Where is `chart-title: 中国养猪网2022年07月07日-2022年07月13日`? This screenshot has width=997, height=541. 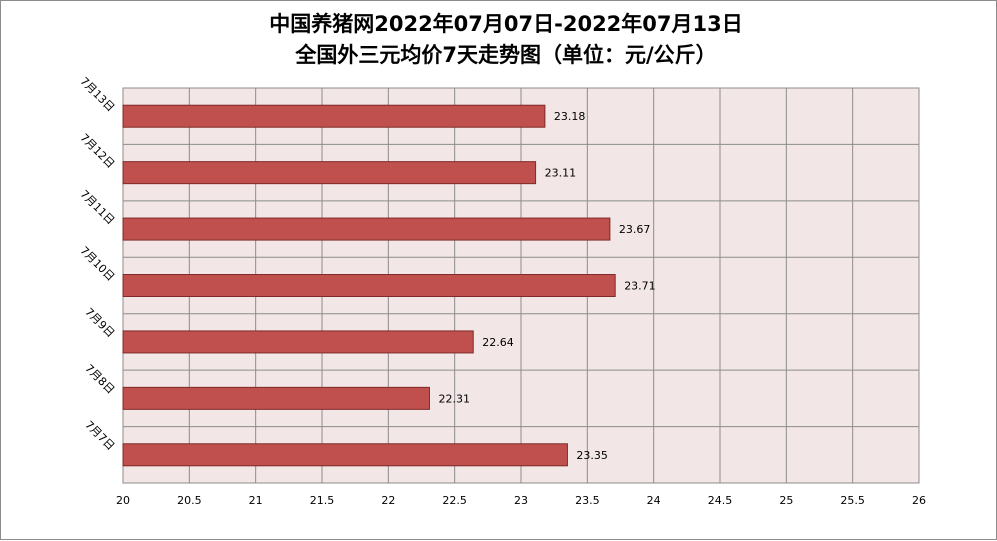
chart-title: 中国养猪网2022年07月07日-2022年07月13日 is located at coordinates (506, 24).